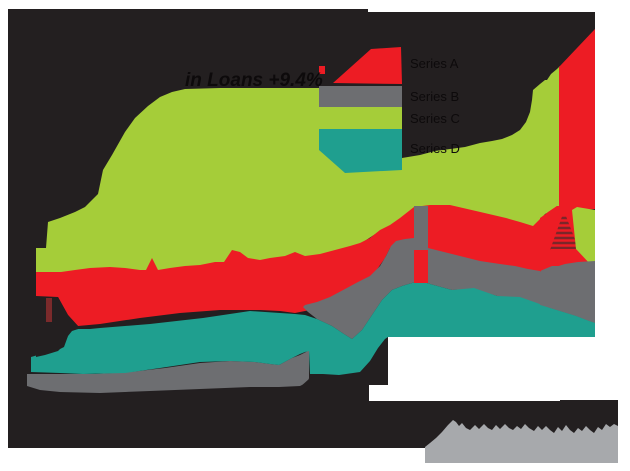  What do you see at coordinates (254, 80) in the screenshot?
I see `svg-text: in Loans +9.4%` at bounding box center [254, 80].